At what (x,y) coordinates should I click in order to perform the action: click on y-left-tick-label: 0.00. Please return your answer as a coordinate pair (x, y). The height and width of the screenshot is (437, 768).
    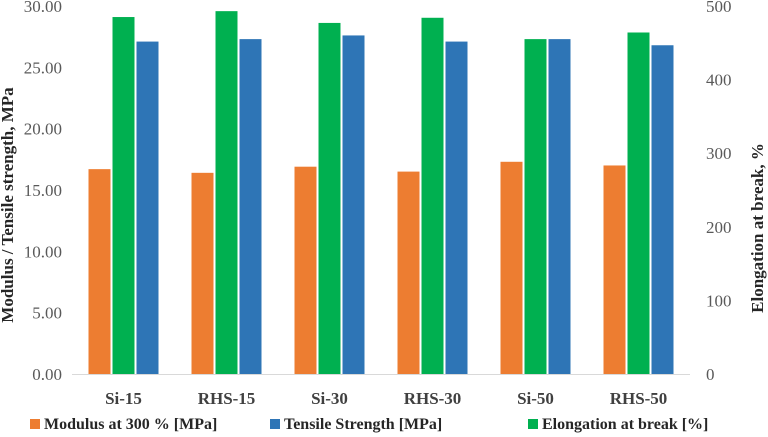
    Looking at the image, I should click on (47, 374).